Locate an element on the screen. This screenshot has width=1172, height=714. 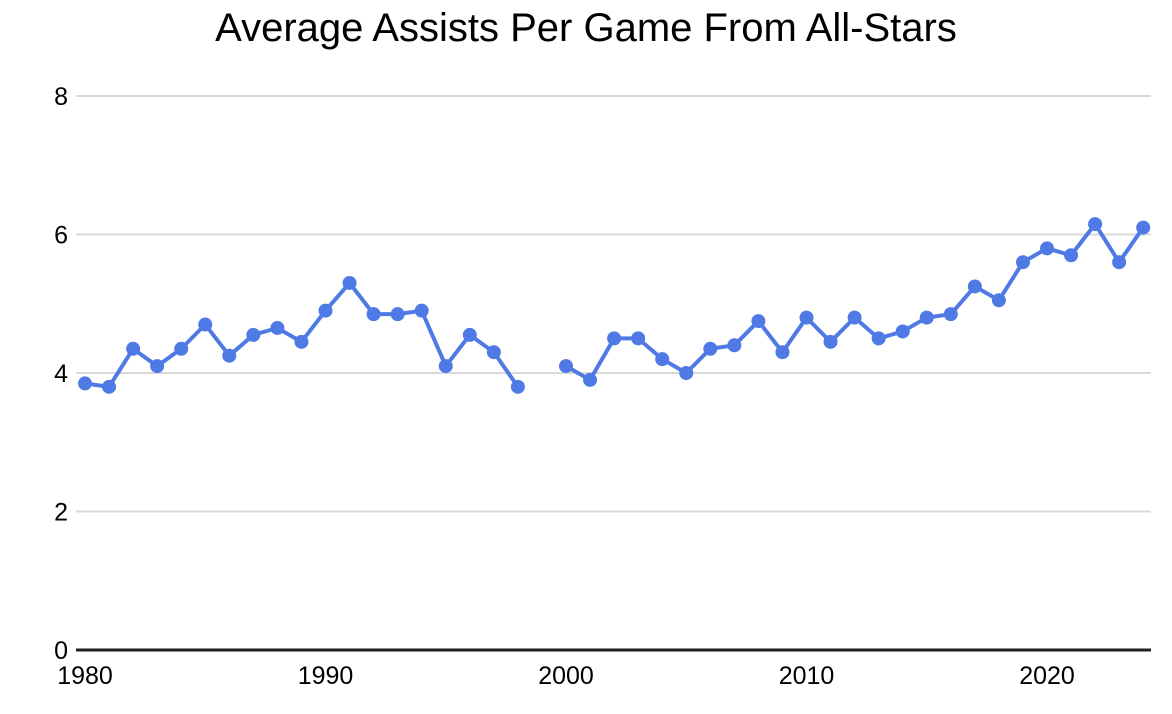
chart-title: Average Assists Per Game From All-Stars is located at coordinates (586, 28).